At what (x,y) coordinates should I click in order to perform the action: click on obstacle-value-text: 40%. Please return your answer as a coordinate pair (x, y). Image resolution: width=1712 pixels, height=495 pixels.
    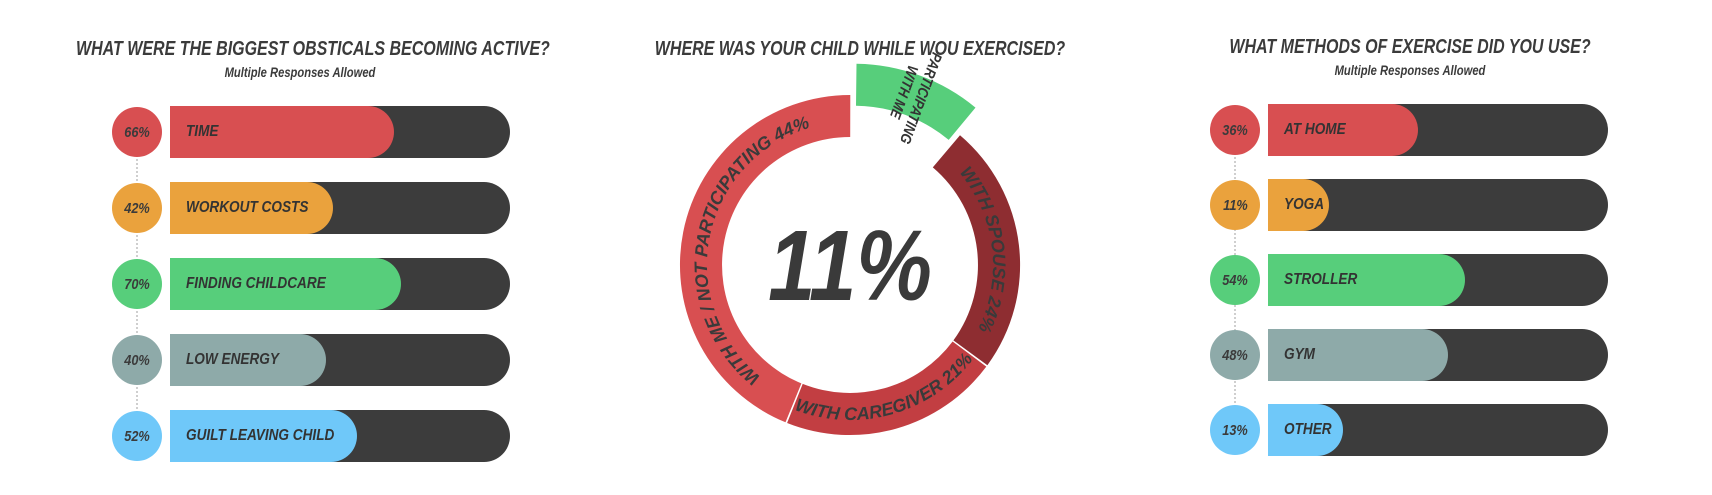
    Looking at the image, I should click on (137, 360).